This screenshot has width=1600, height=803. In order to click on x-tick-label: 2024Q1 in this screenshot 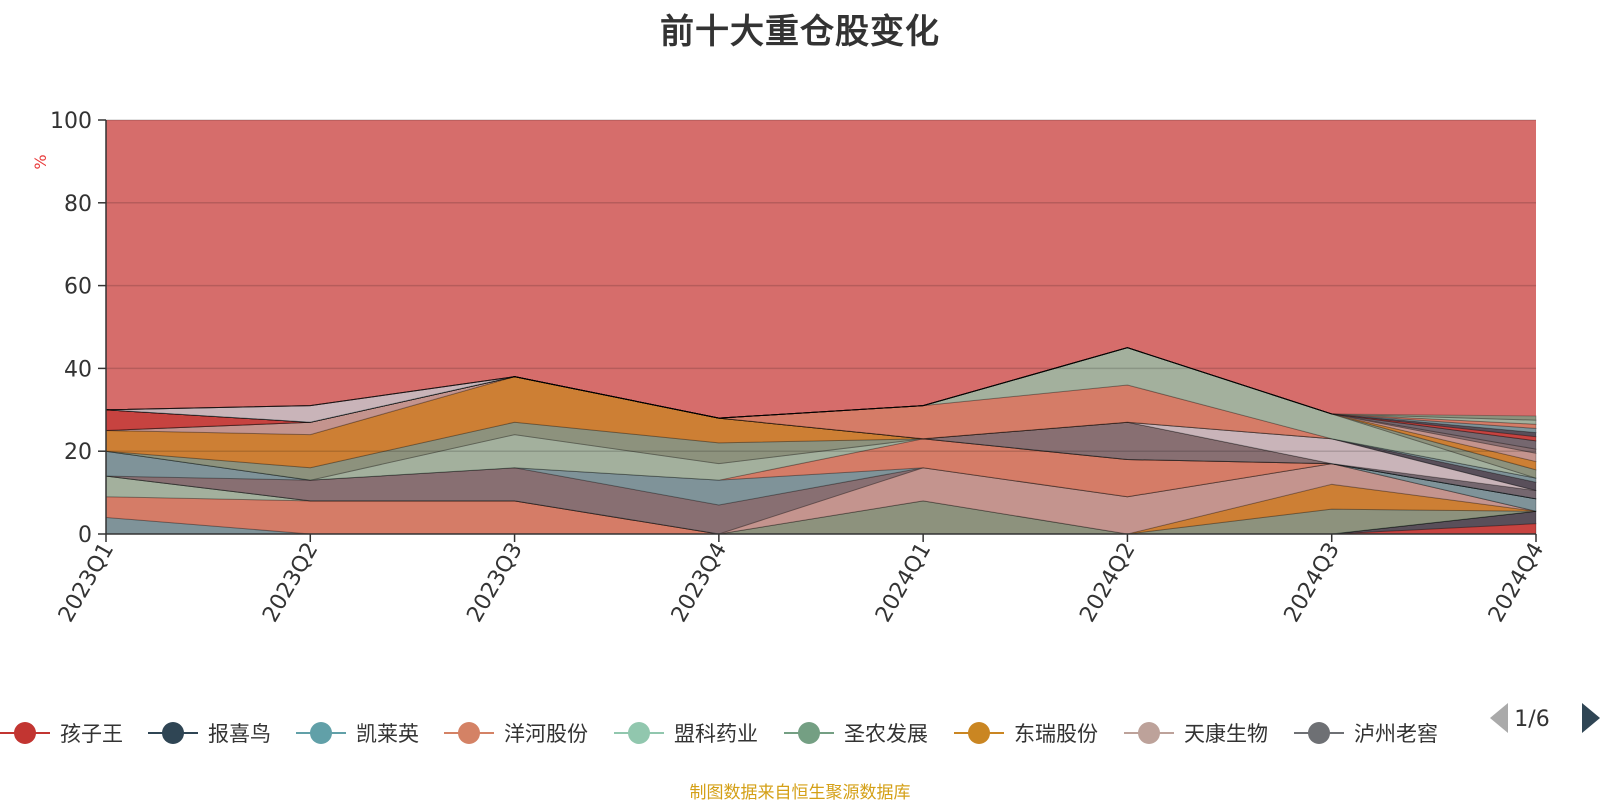, I will do `click(903, 583)`.